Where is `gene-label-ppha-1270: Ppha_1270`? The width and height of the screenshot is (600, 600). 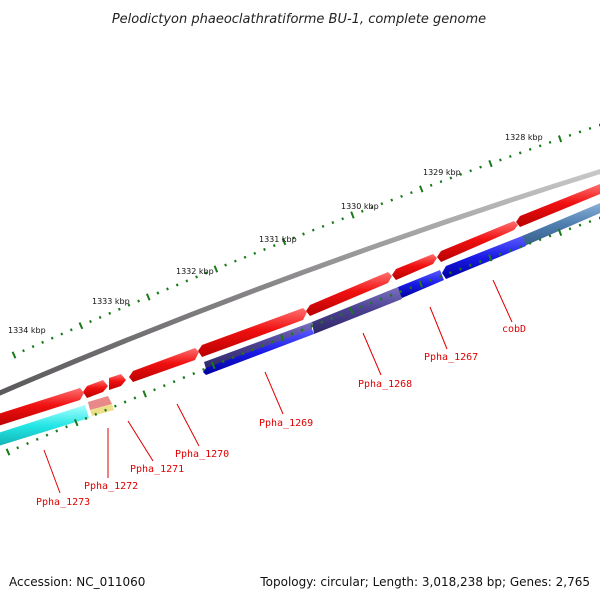
gene-label-ppha-1270: Ppha_1270 is located at coordinates (202, 454).